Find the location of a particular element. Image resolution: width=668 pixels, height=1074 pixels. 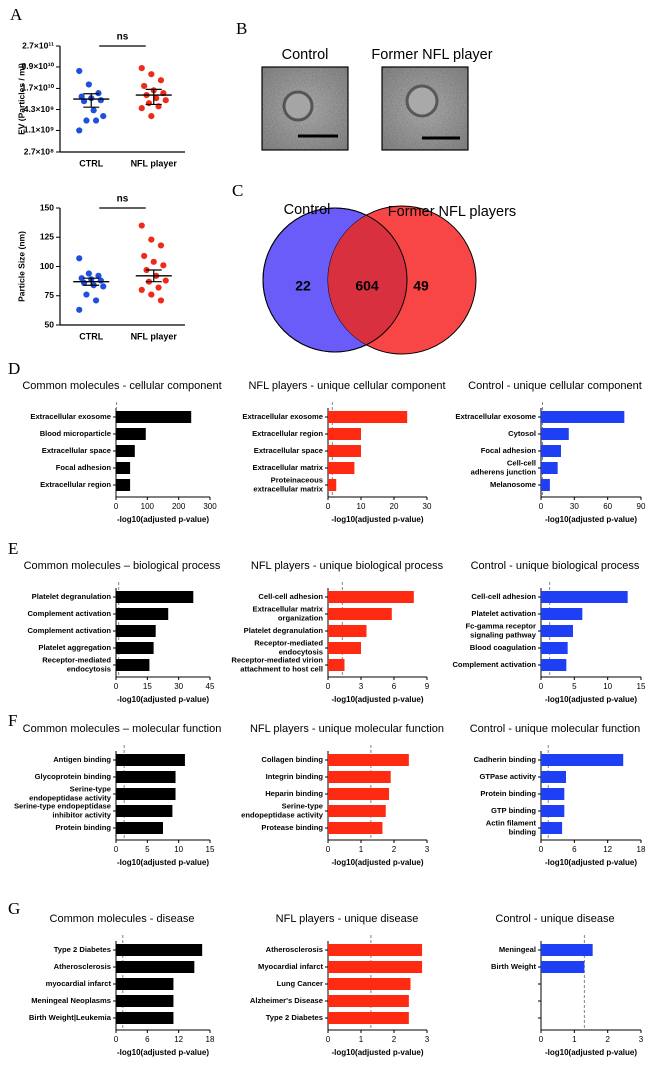

y-tick-label: 150 is located at coordinates (47, 207).